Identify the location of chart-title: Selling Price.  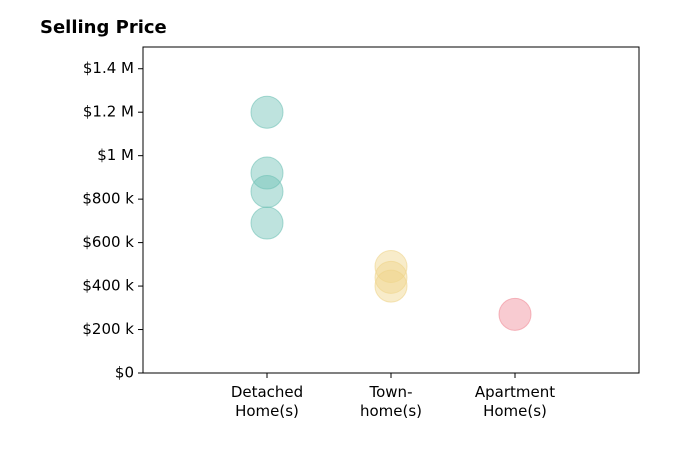
(103, 27).